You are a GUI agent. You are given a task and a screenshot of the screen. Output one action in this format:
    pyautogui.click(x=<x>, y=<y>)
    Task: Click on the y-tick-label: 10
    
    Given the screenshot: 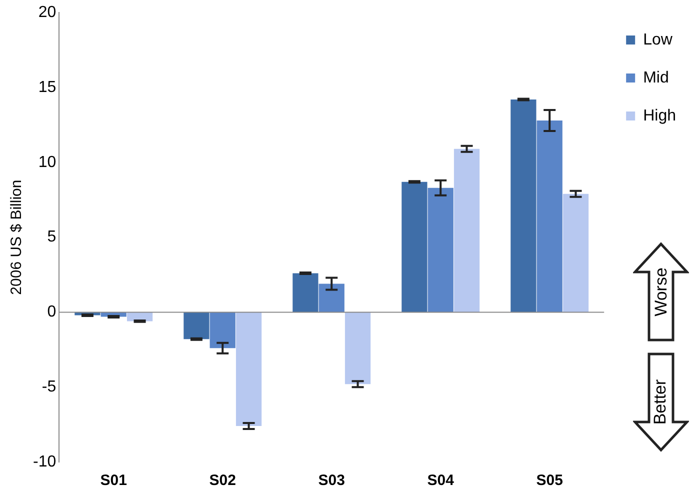 What is the action you would take?
    pyautogui.click(x=47, y=162)
    